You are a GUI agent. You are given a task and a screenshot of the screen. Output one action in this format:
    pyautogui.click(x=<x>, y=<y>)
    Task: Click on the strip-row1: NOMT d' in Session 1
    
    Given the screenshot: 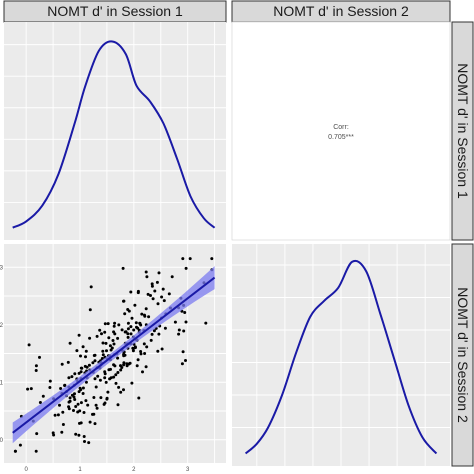 What is the action you would take?
    pyautogui.click(x=462, y=131)
    